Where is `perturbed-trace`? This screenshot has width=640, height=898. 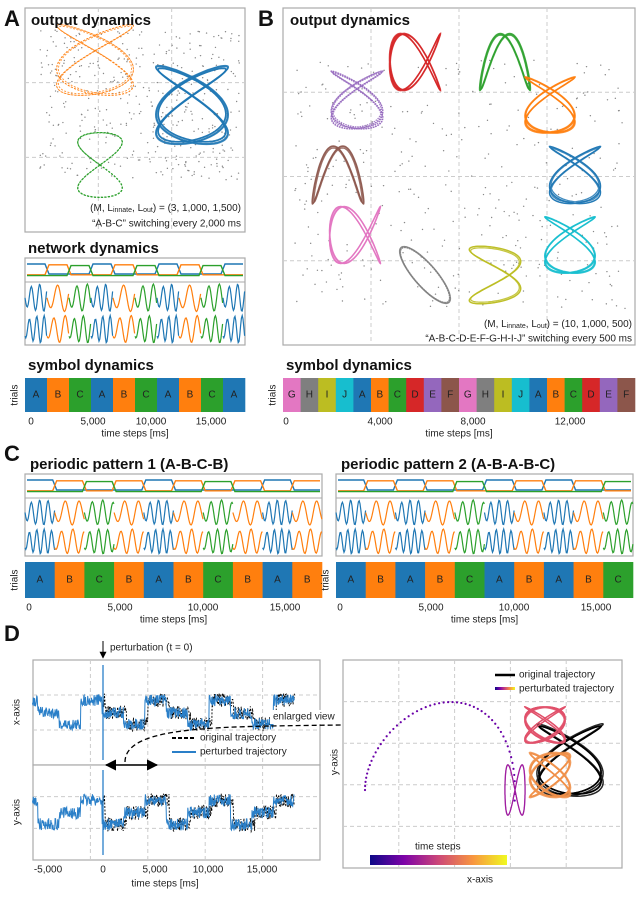
perturbed-trace is located at coordinates (163, 712).